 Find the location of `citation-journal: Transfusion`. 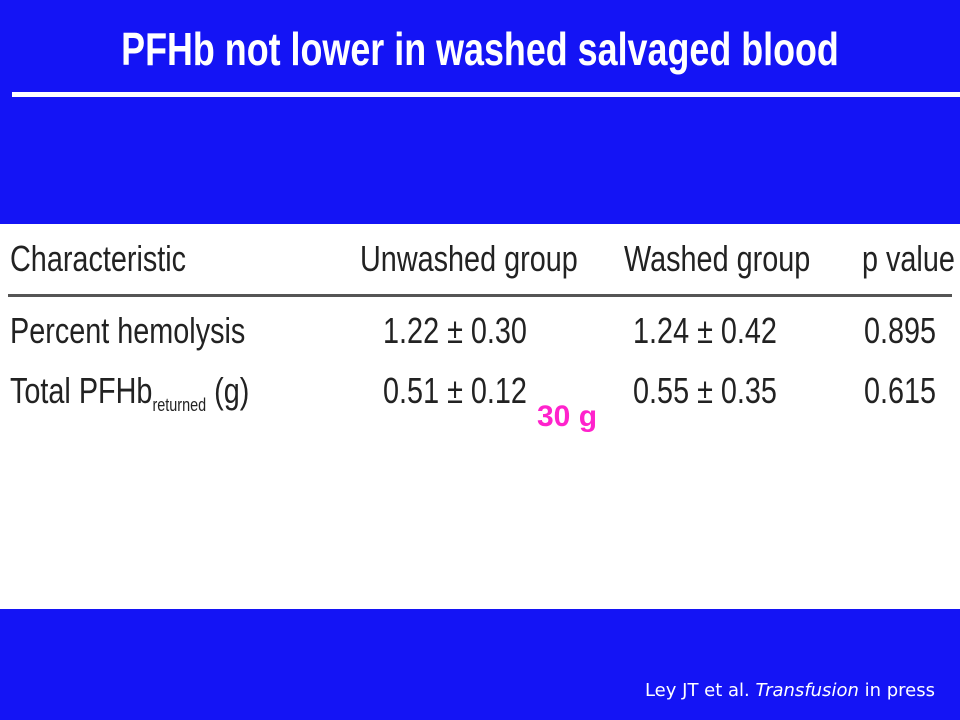

citation-journal: Transfusion is located at coordinates (807, 690).